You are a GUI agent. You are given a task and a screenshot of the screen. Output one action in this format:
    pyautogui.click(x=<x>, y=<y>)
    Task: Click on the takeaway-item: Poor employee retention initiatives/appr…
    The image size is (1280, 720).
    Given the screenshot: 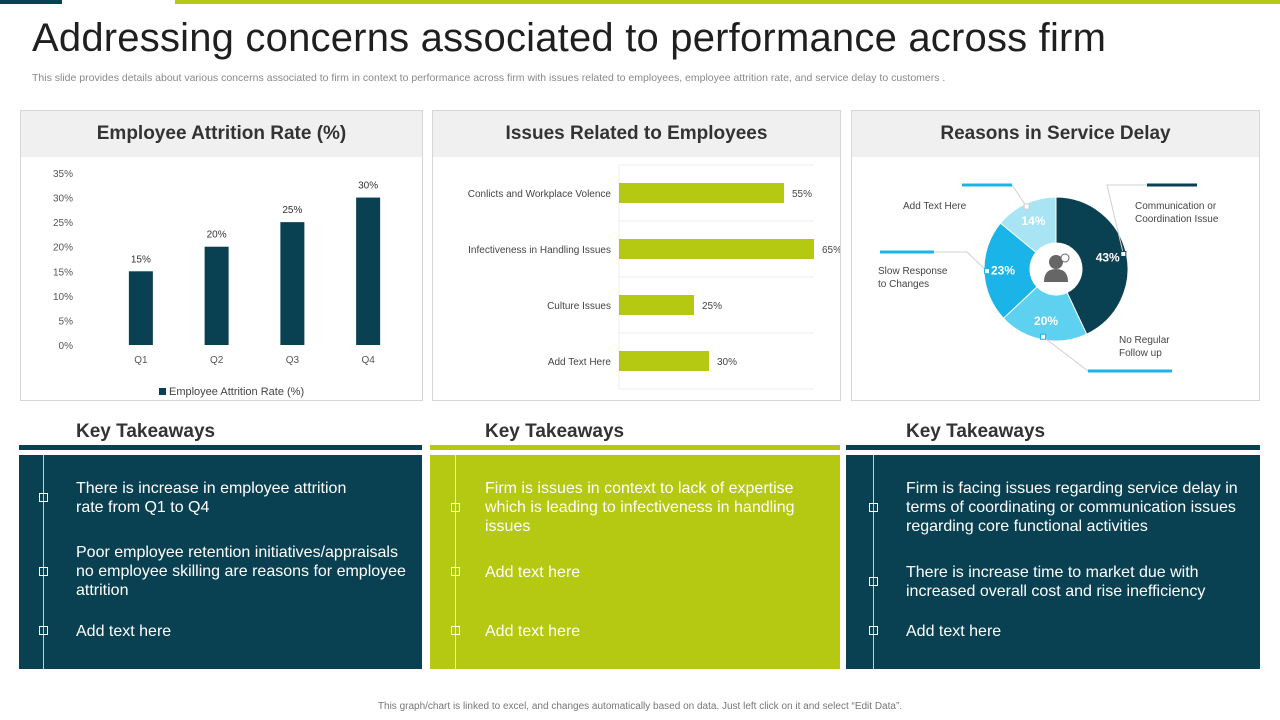 What is the action you would take?
    pyautogui.click(x=241, y=571)
    